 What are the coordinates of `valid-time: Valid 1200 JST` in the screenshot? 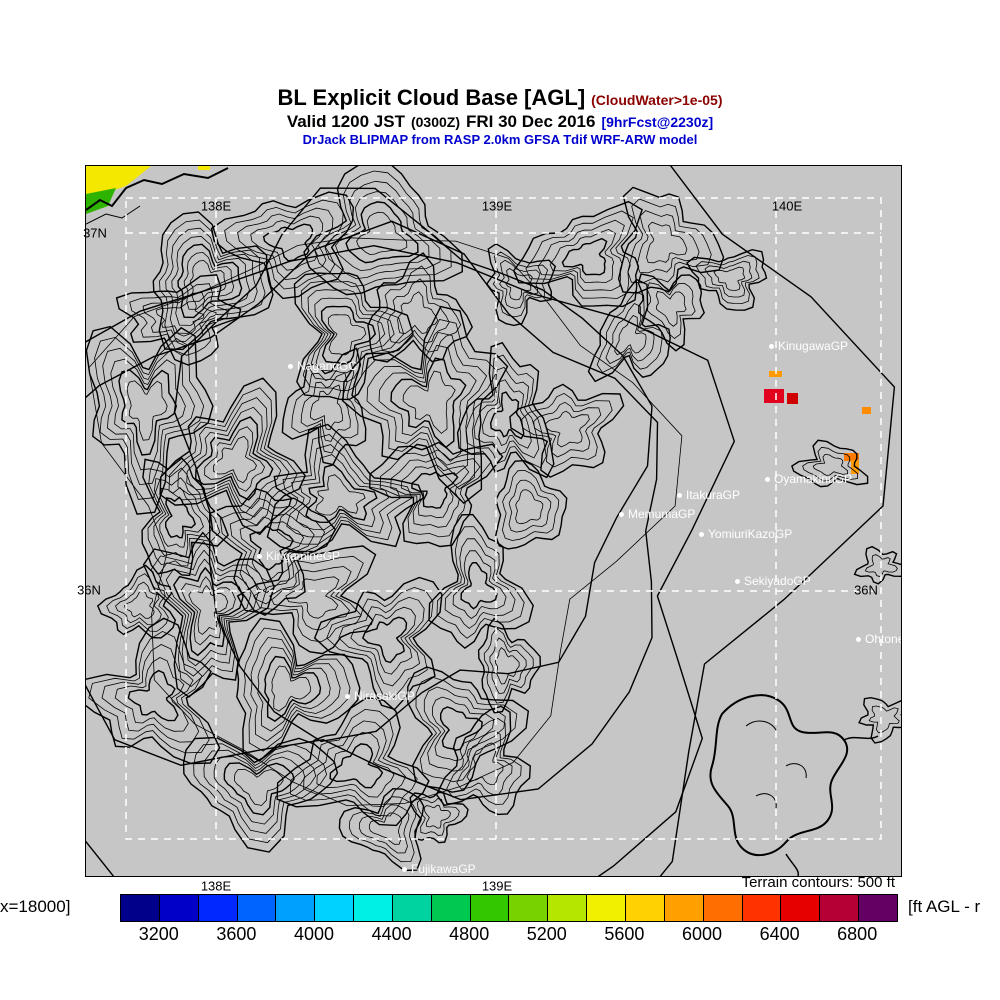 It's located at (345, 121).